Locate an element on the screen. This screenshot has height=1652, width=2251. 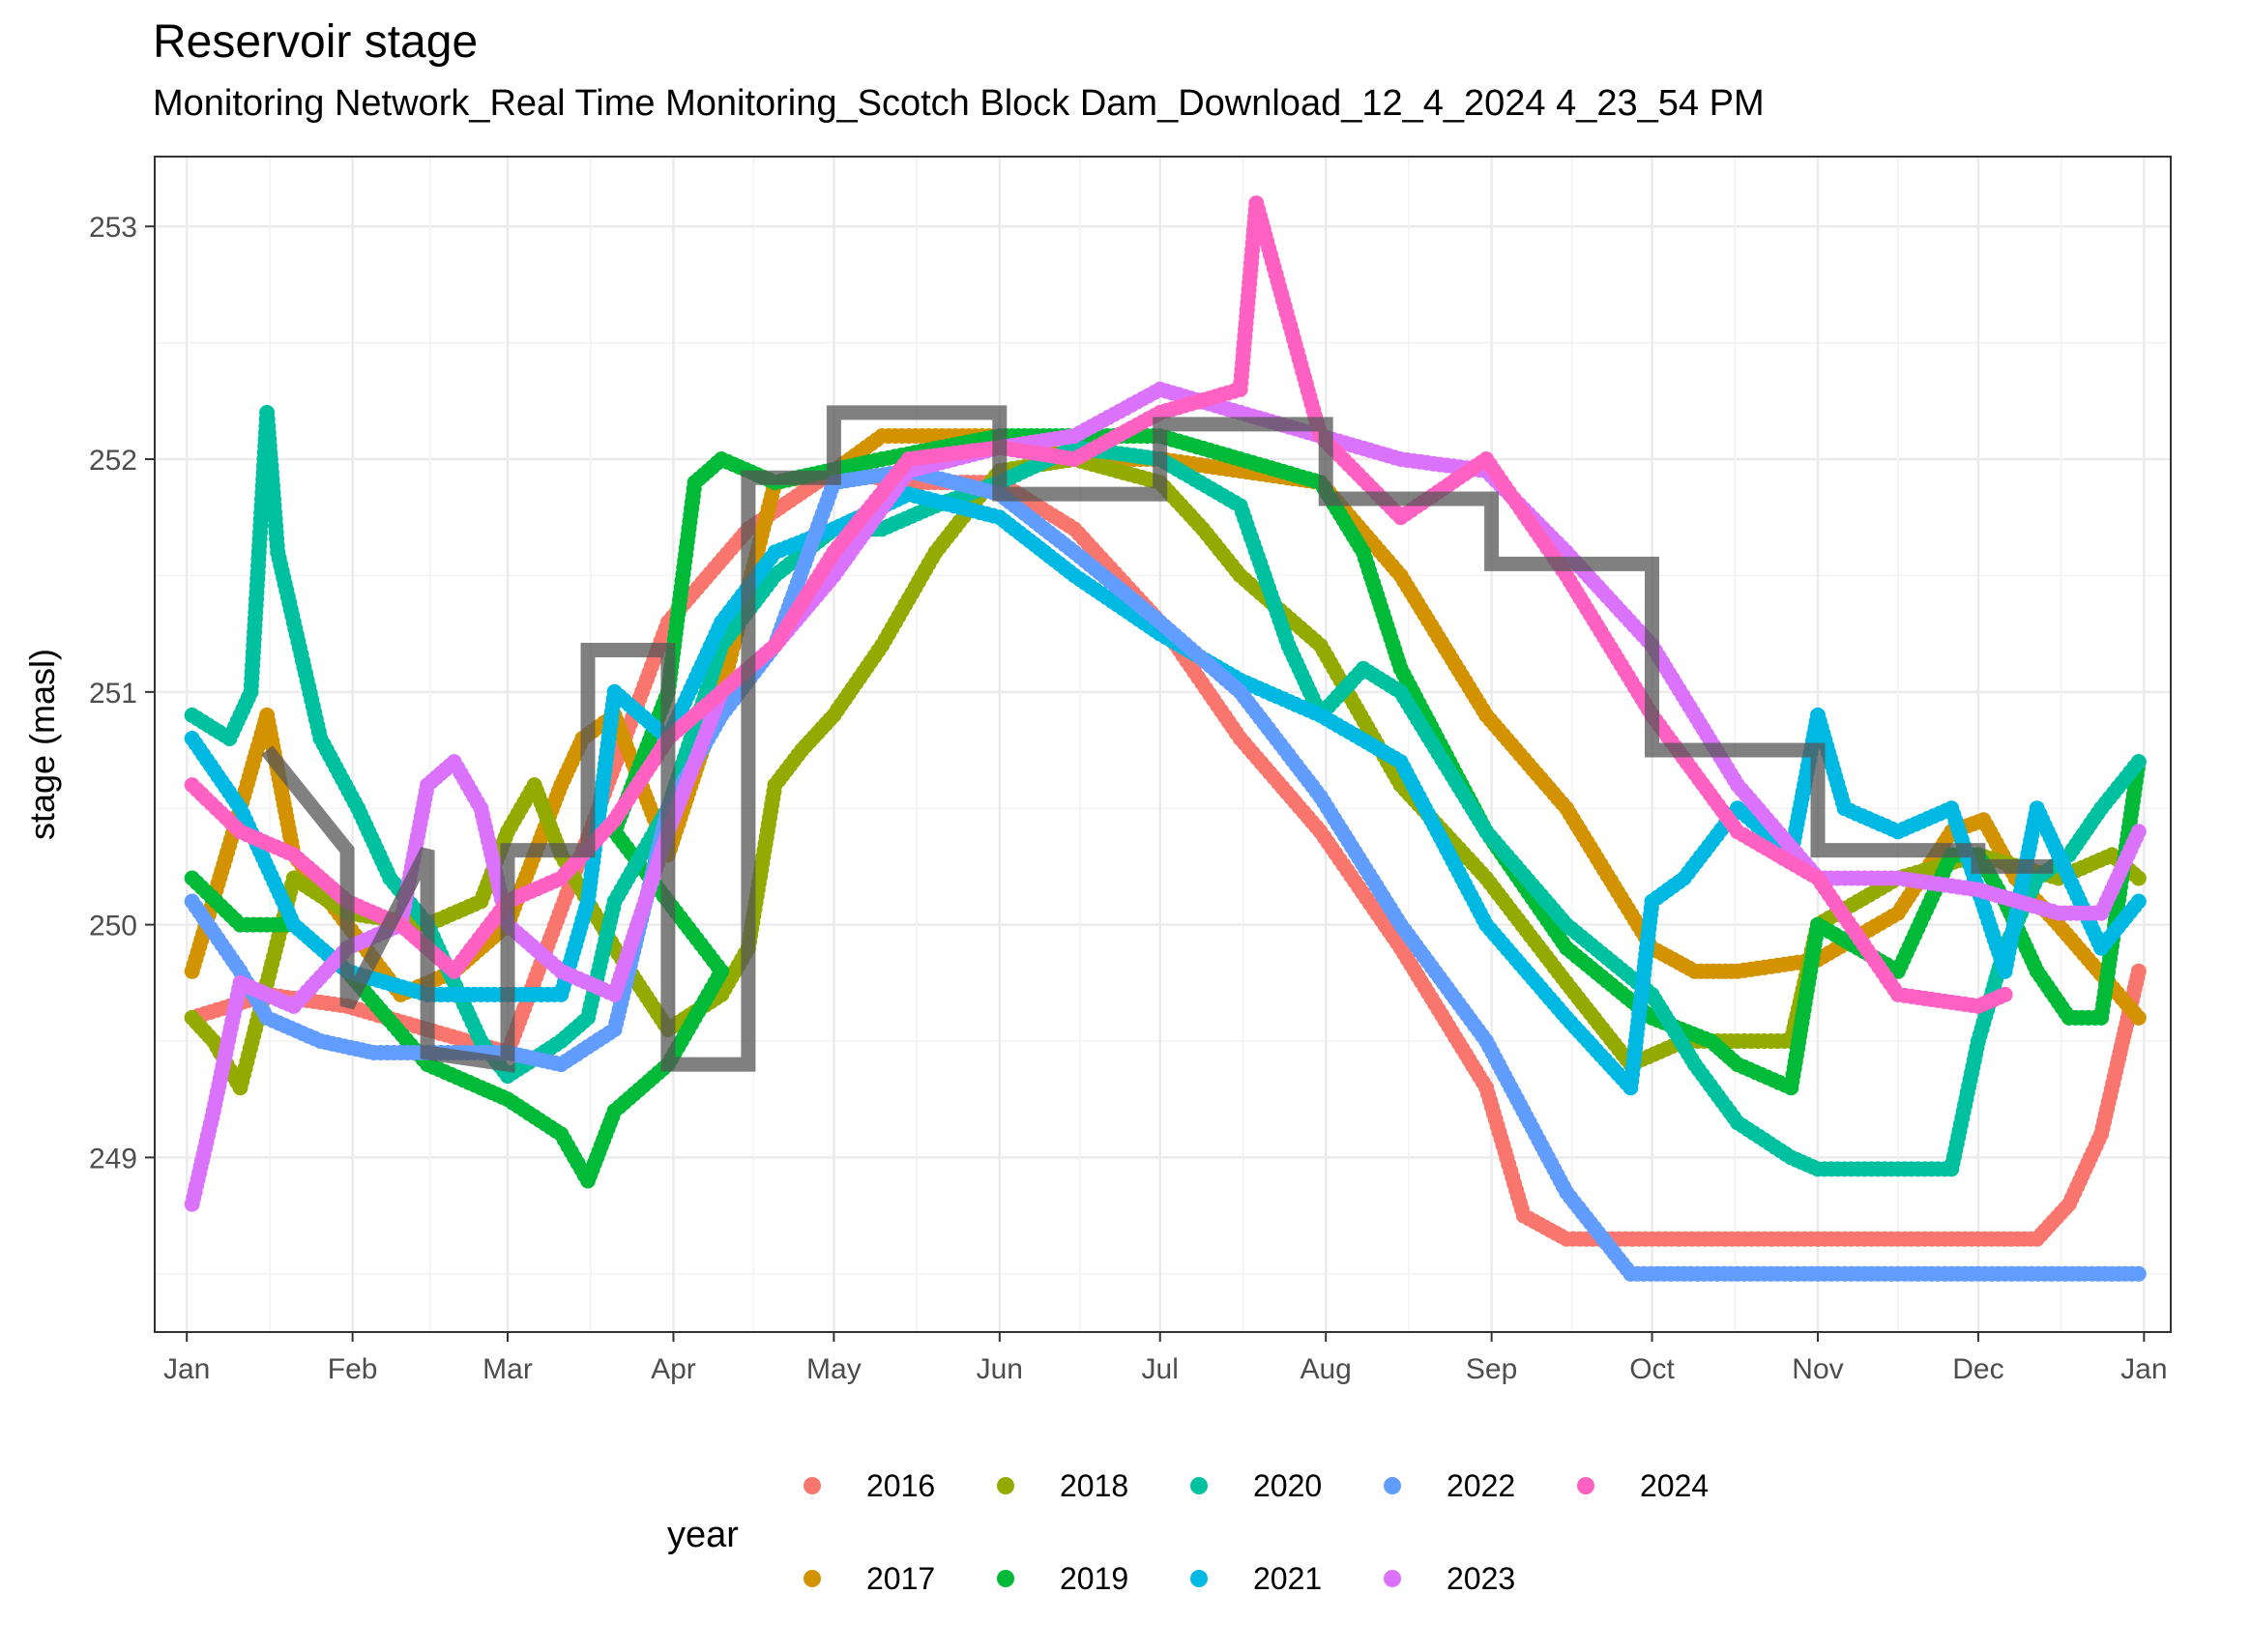
legend-item-2021: 2021 is located at coordinates (1256, 1578).